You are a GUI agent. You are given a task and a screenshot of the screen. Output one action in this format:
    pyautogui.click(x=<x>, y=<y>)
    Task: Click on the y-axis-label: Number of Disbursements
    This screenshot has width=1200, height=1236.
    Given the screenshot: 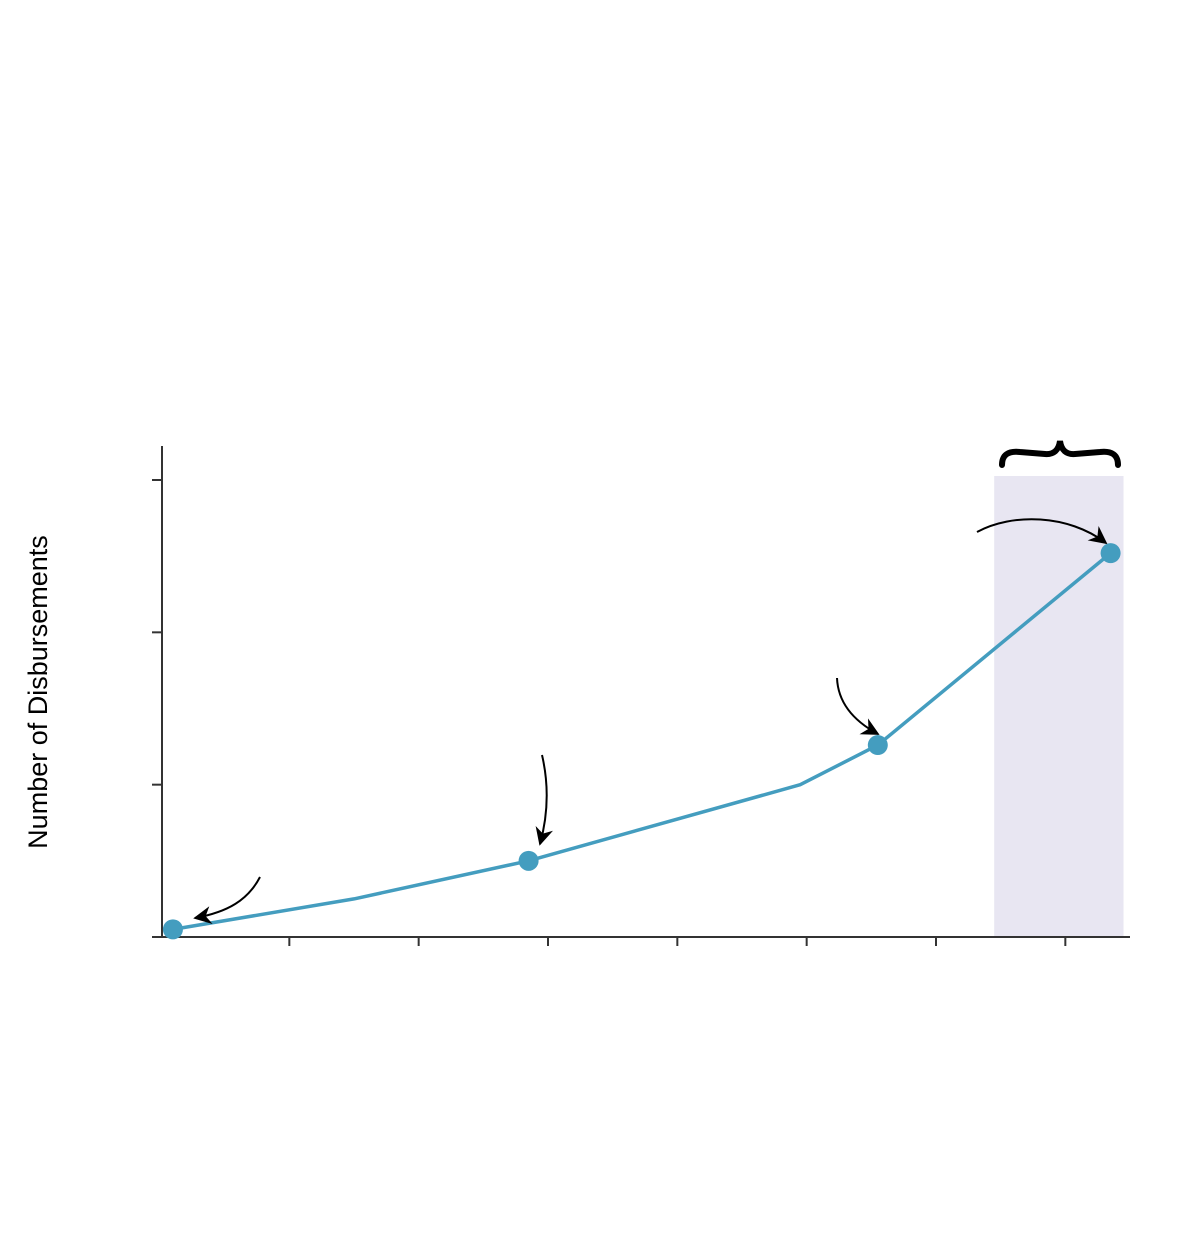 What is the action you would take?
    pyautogui.click(x=38, y=692)
    